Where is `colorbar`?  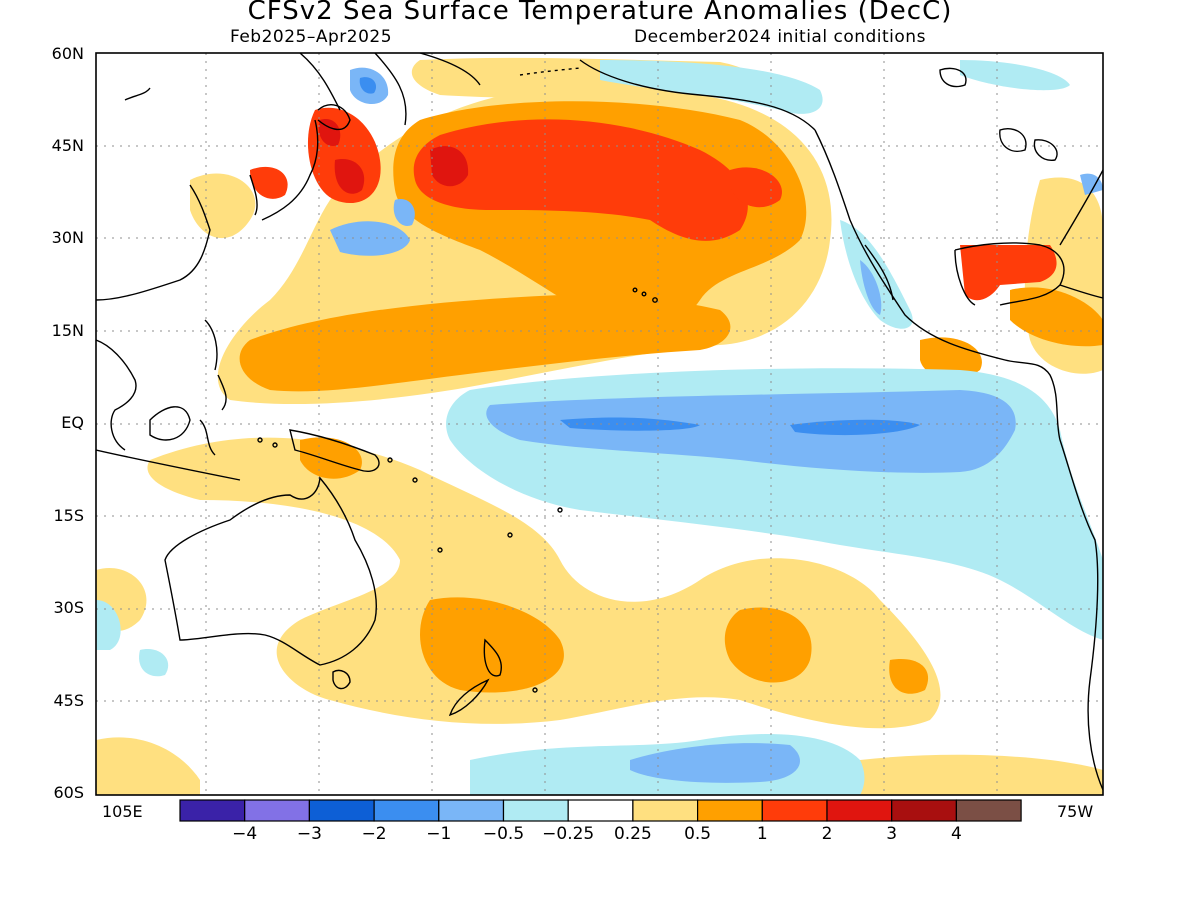
colorbar is located at coordinates (600, 810).